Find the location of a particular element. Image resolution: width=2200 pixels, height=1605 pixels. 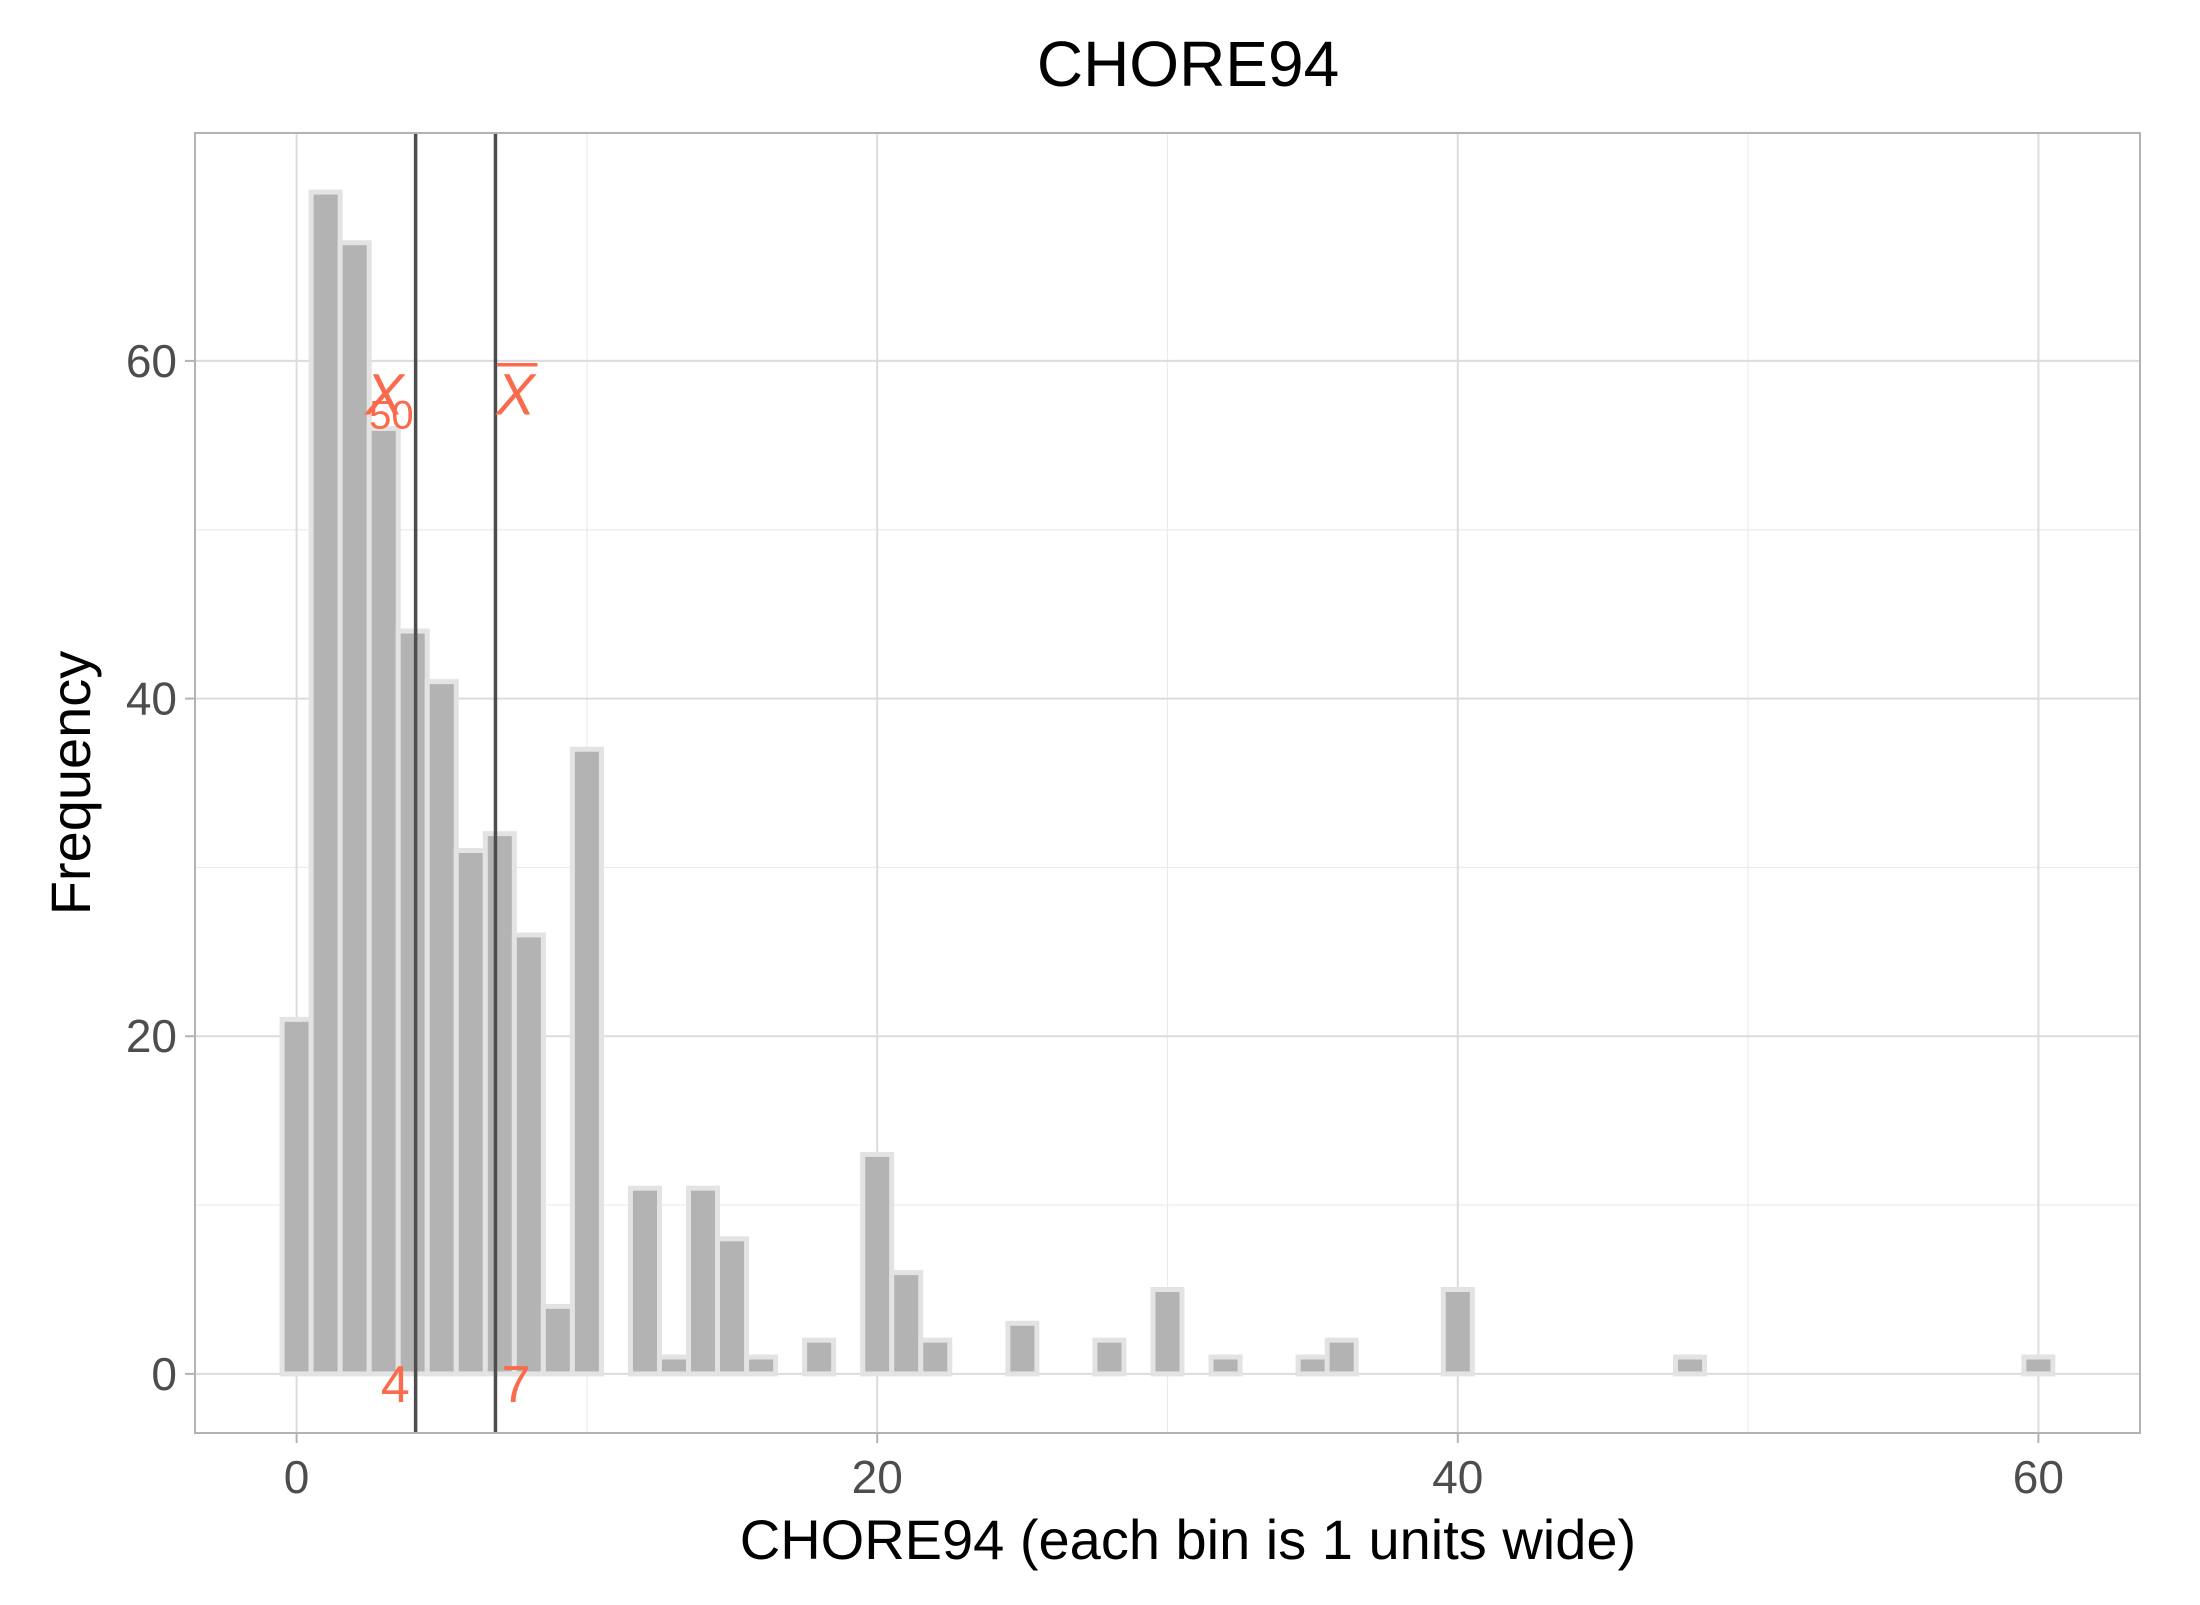

median-symbol: X is located at coordinates (384, 395).